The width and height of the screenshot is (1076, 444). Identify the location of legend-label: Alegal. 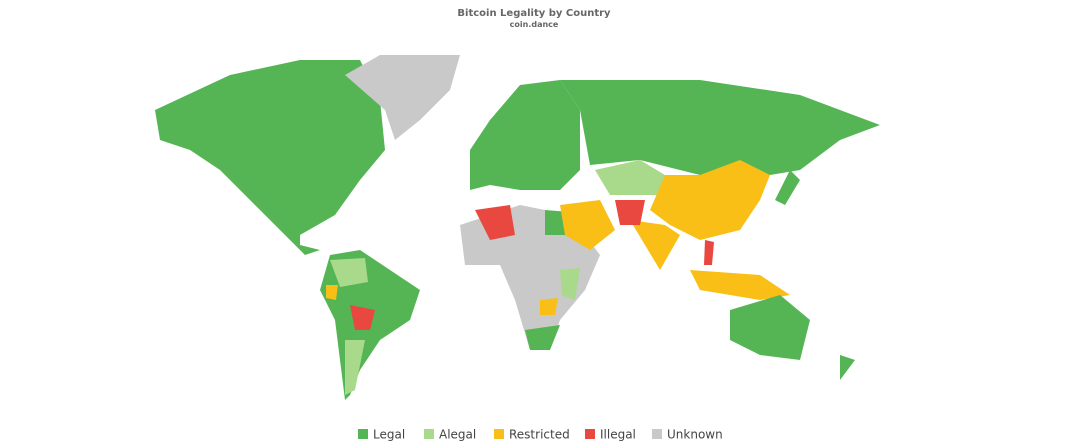
(457, 435).